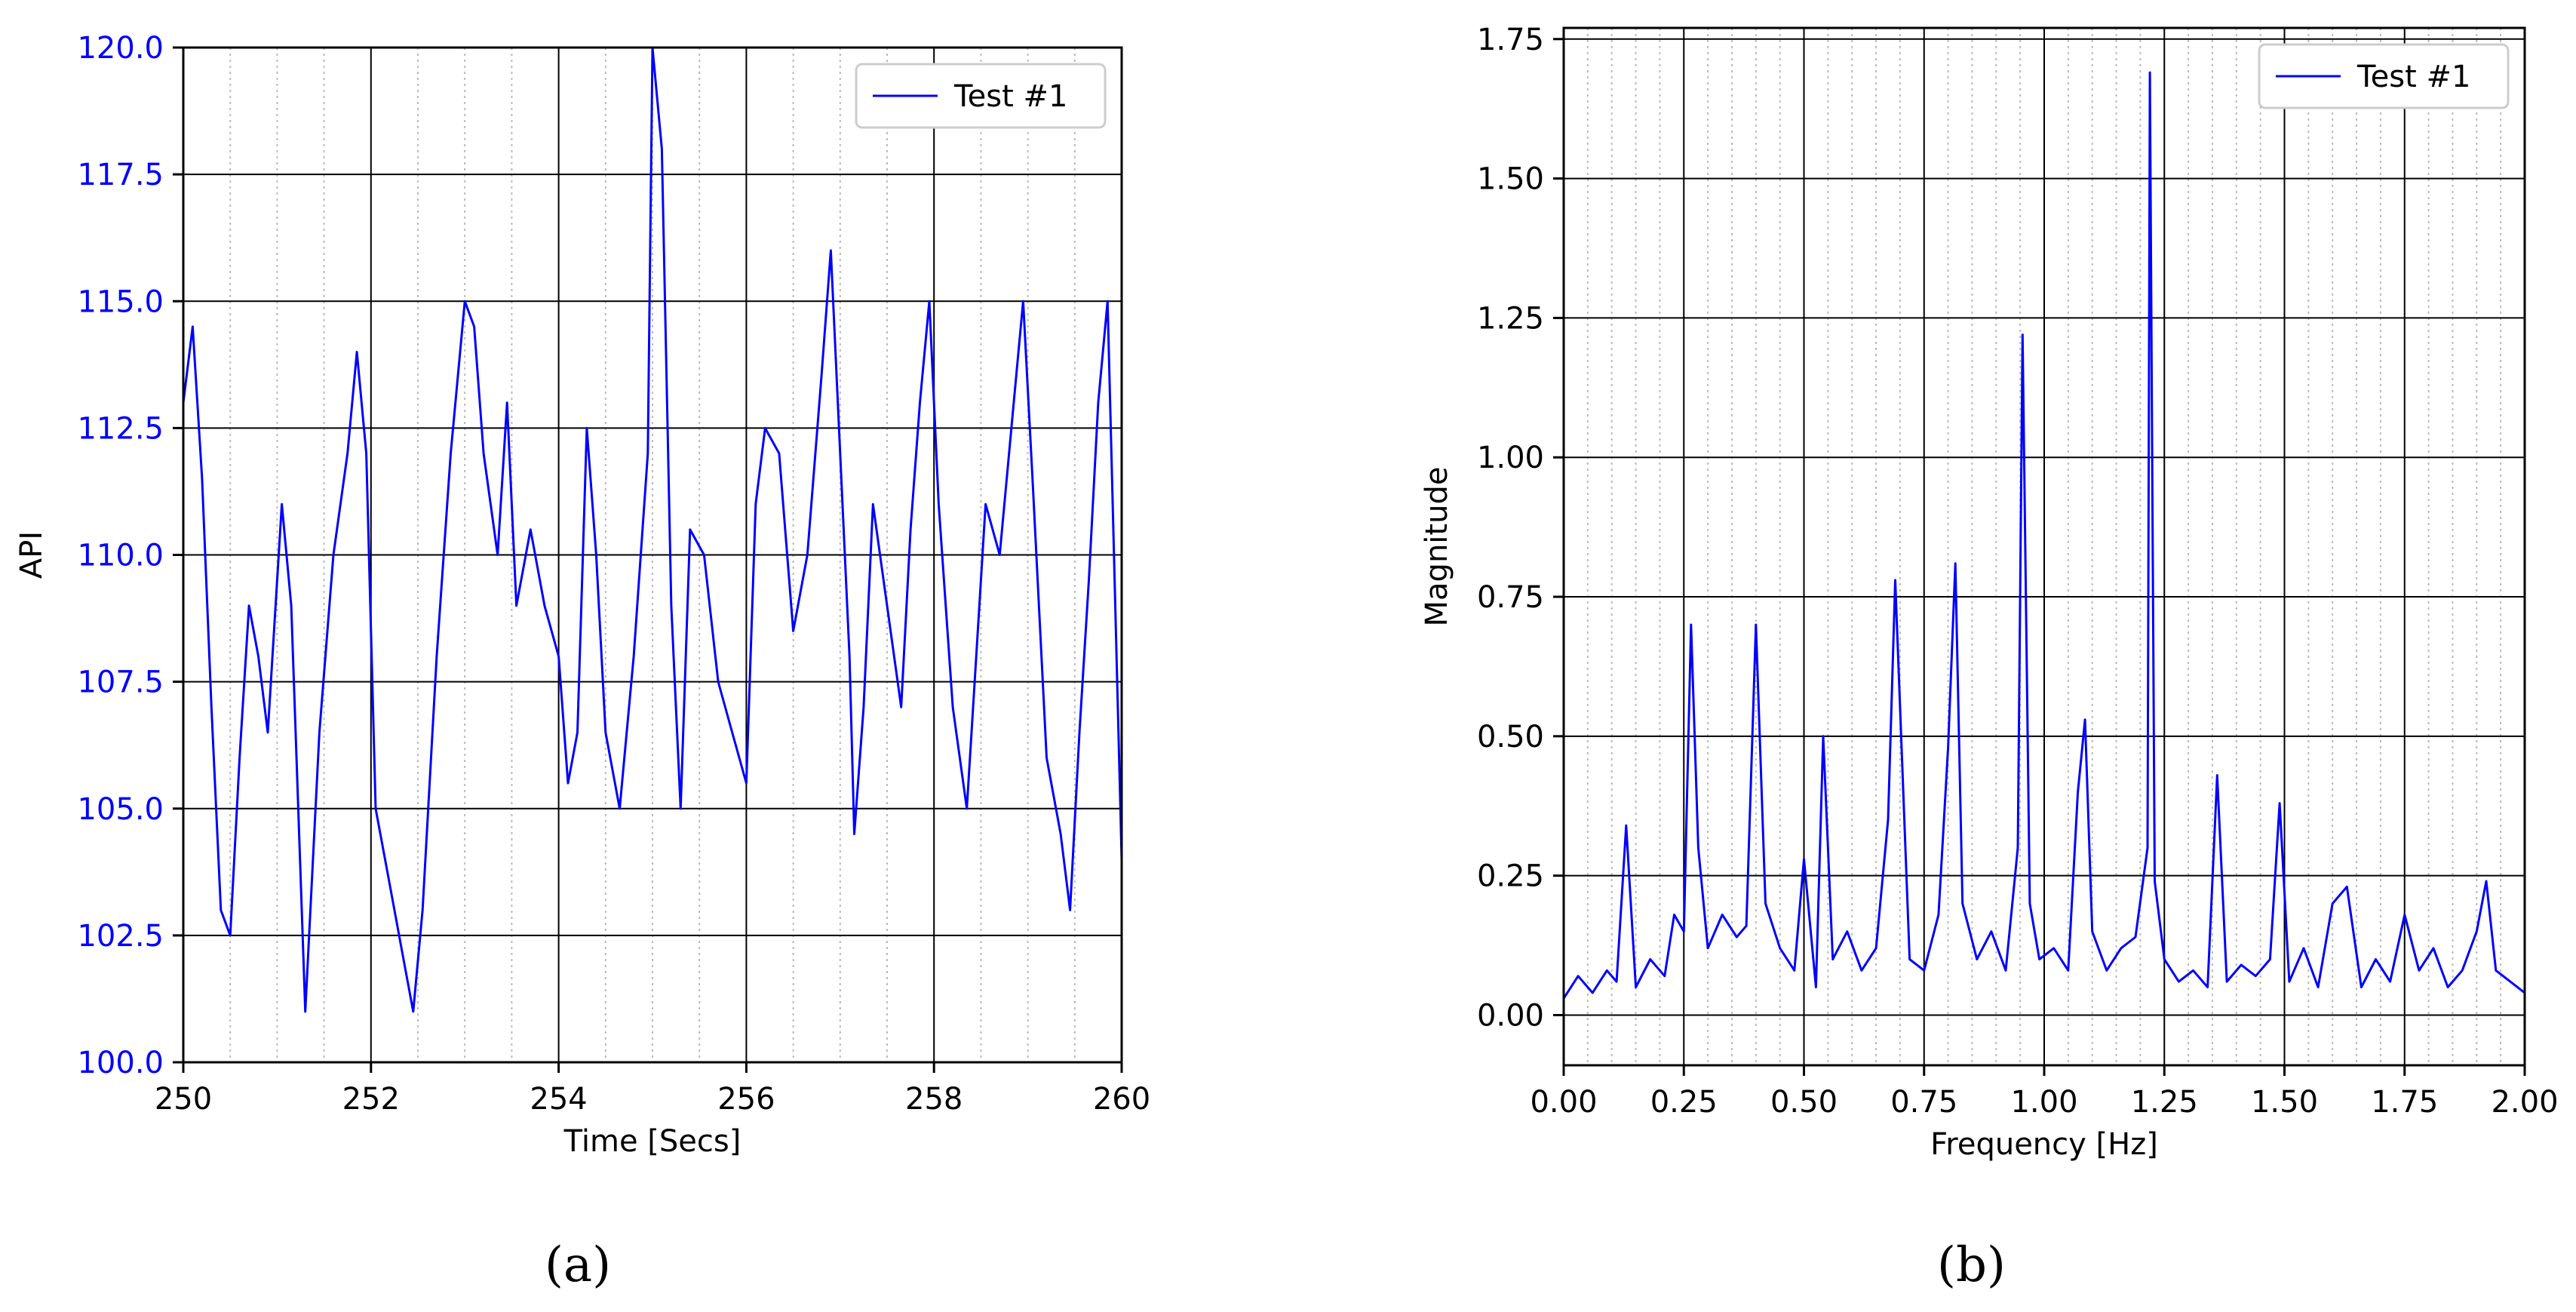 The width and height of the screenshot is (2576, 1312). What do you see at coordinates (121, 1063) in the screenshot?
I see `y-tick-label: 100.0` at bounding box center [121, 1063].